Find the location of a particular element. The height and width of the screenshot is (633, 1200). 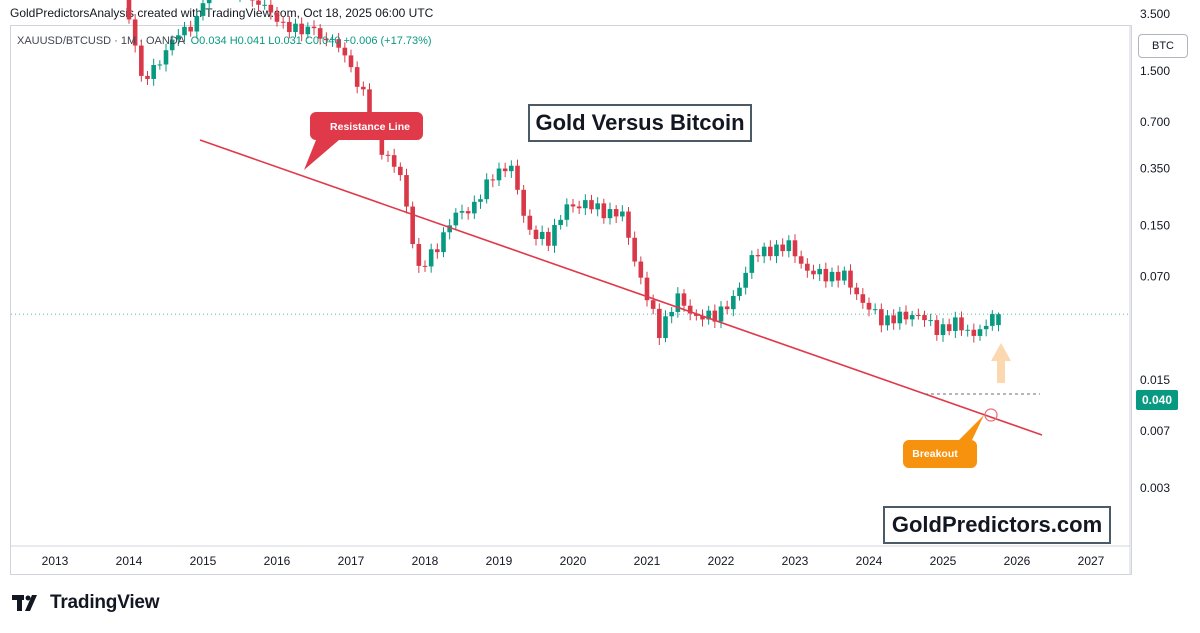

x-tick-label: 2023 is located at coordinates (795, 561).